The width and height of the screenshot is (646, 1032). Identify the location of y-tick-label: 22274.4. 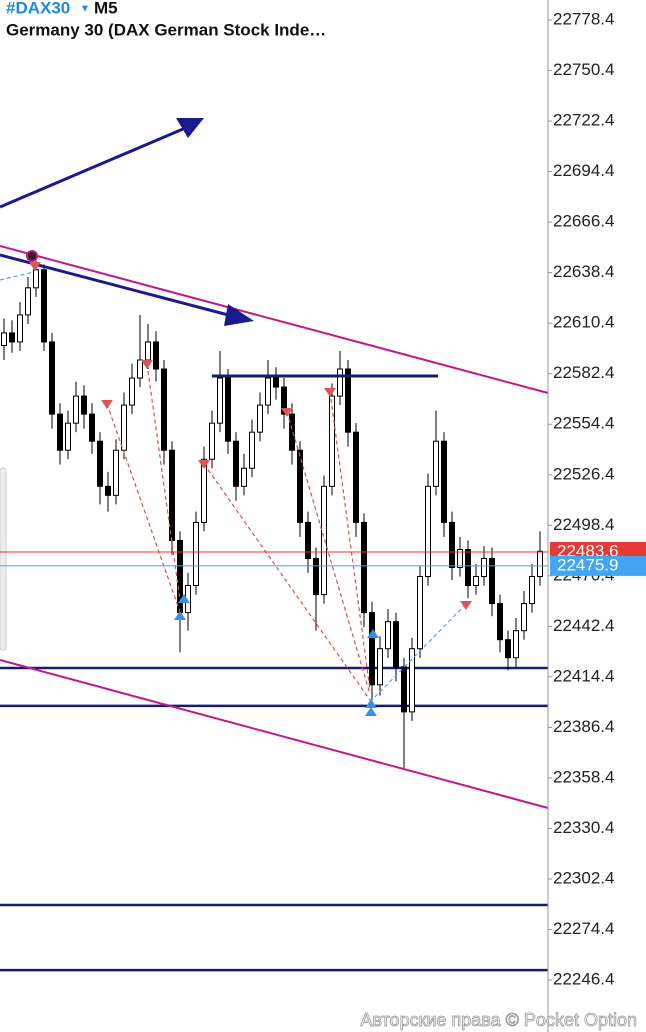
(583, 928).